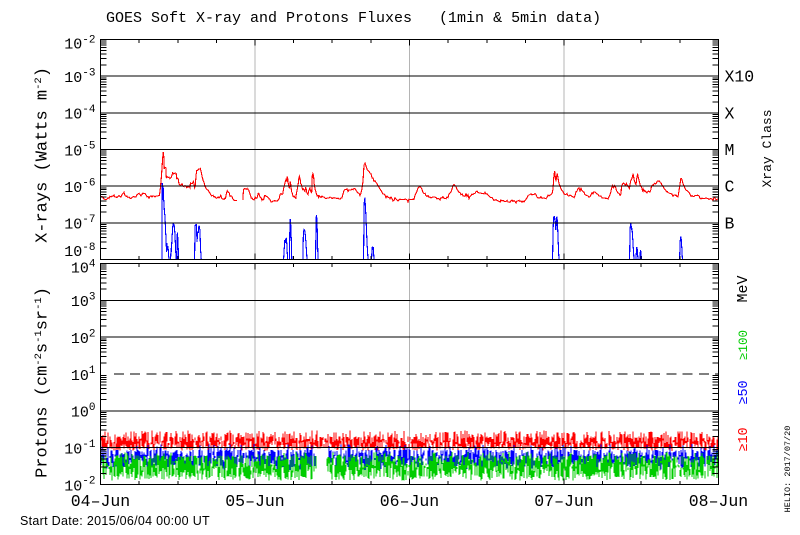  Describe the element at coordinates (788, 469) in the screenshot. I see `svg-text: HELIO: 2017/07/20` at that location.